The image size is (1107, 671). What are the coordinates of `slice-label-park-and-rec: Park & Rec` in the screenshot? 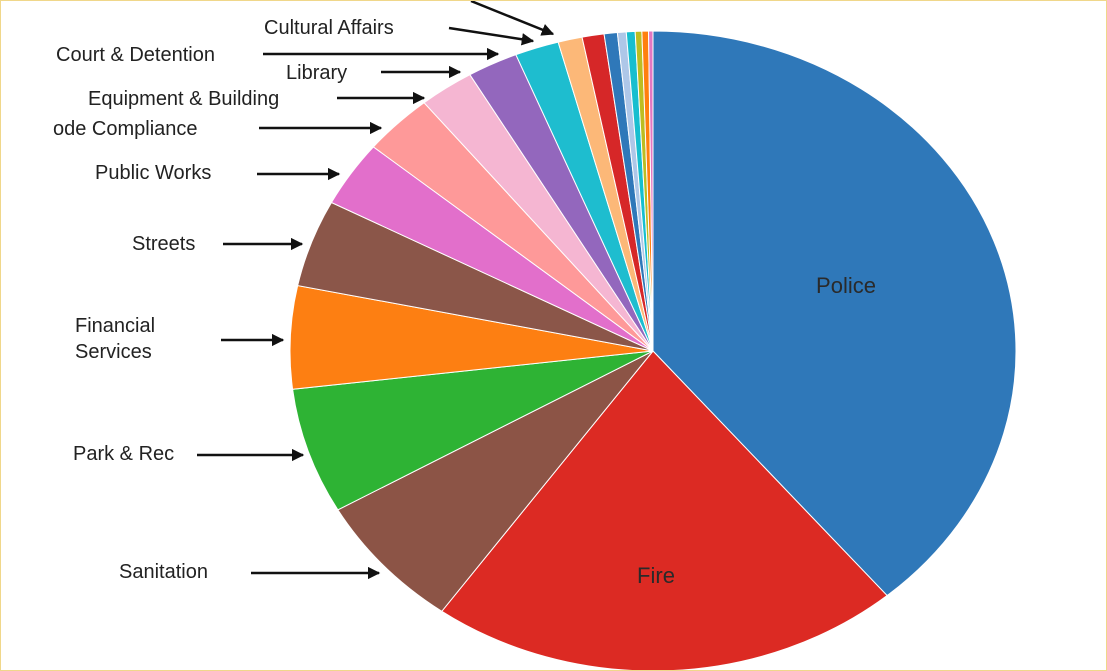 It's located at (123, 454).